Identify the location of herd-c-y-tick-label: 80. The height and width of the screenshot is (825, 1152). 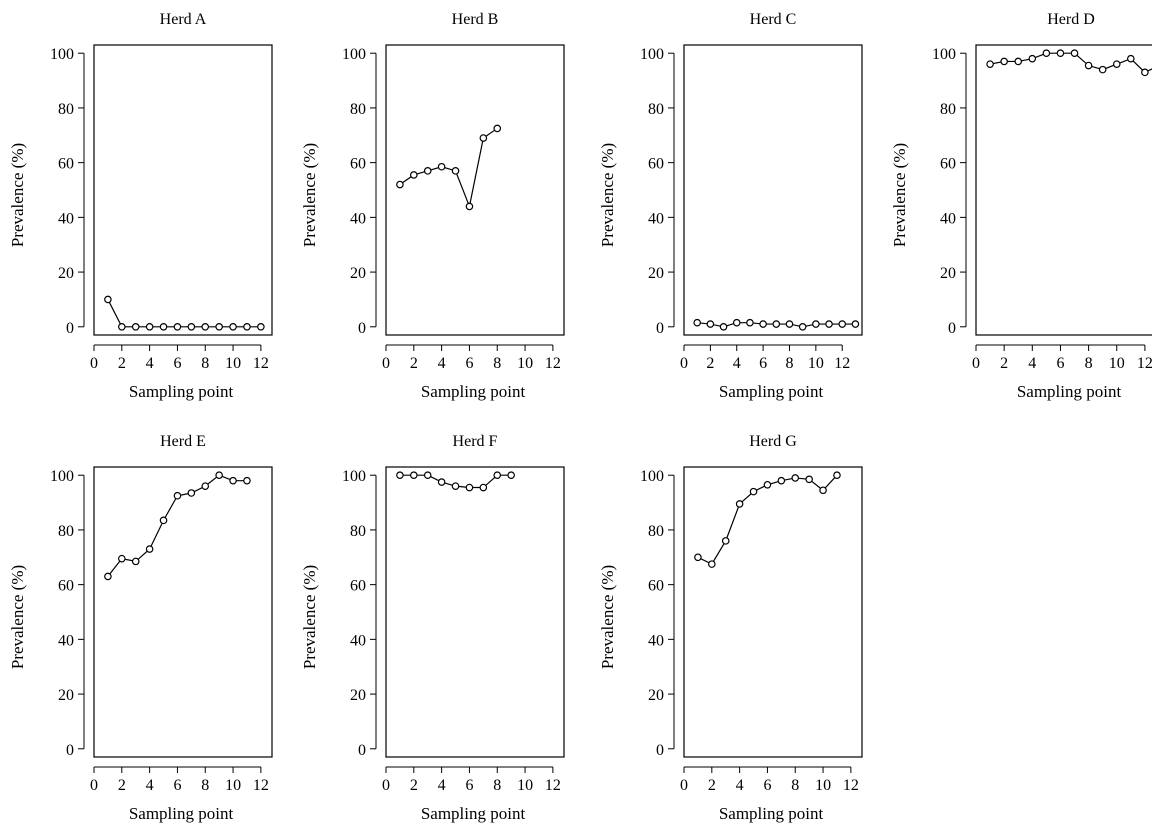
(656, 109).